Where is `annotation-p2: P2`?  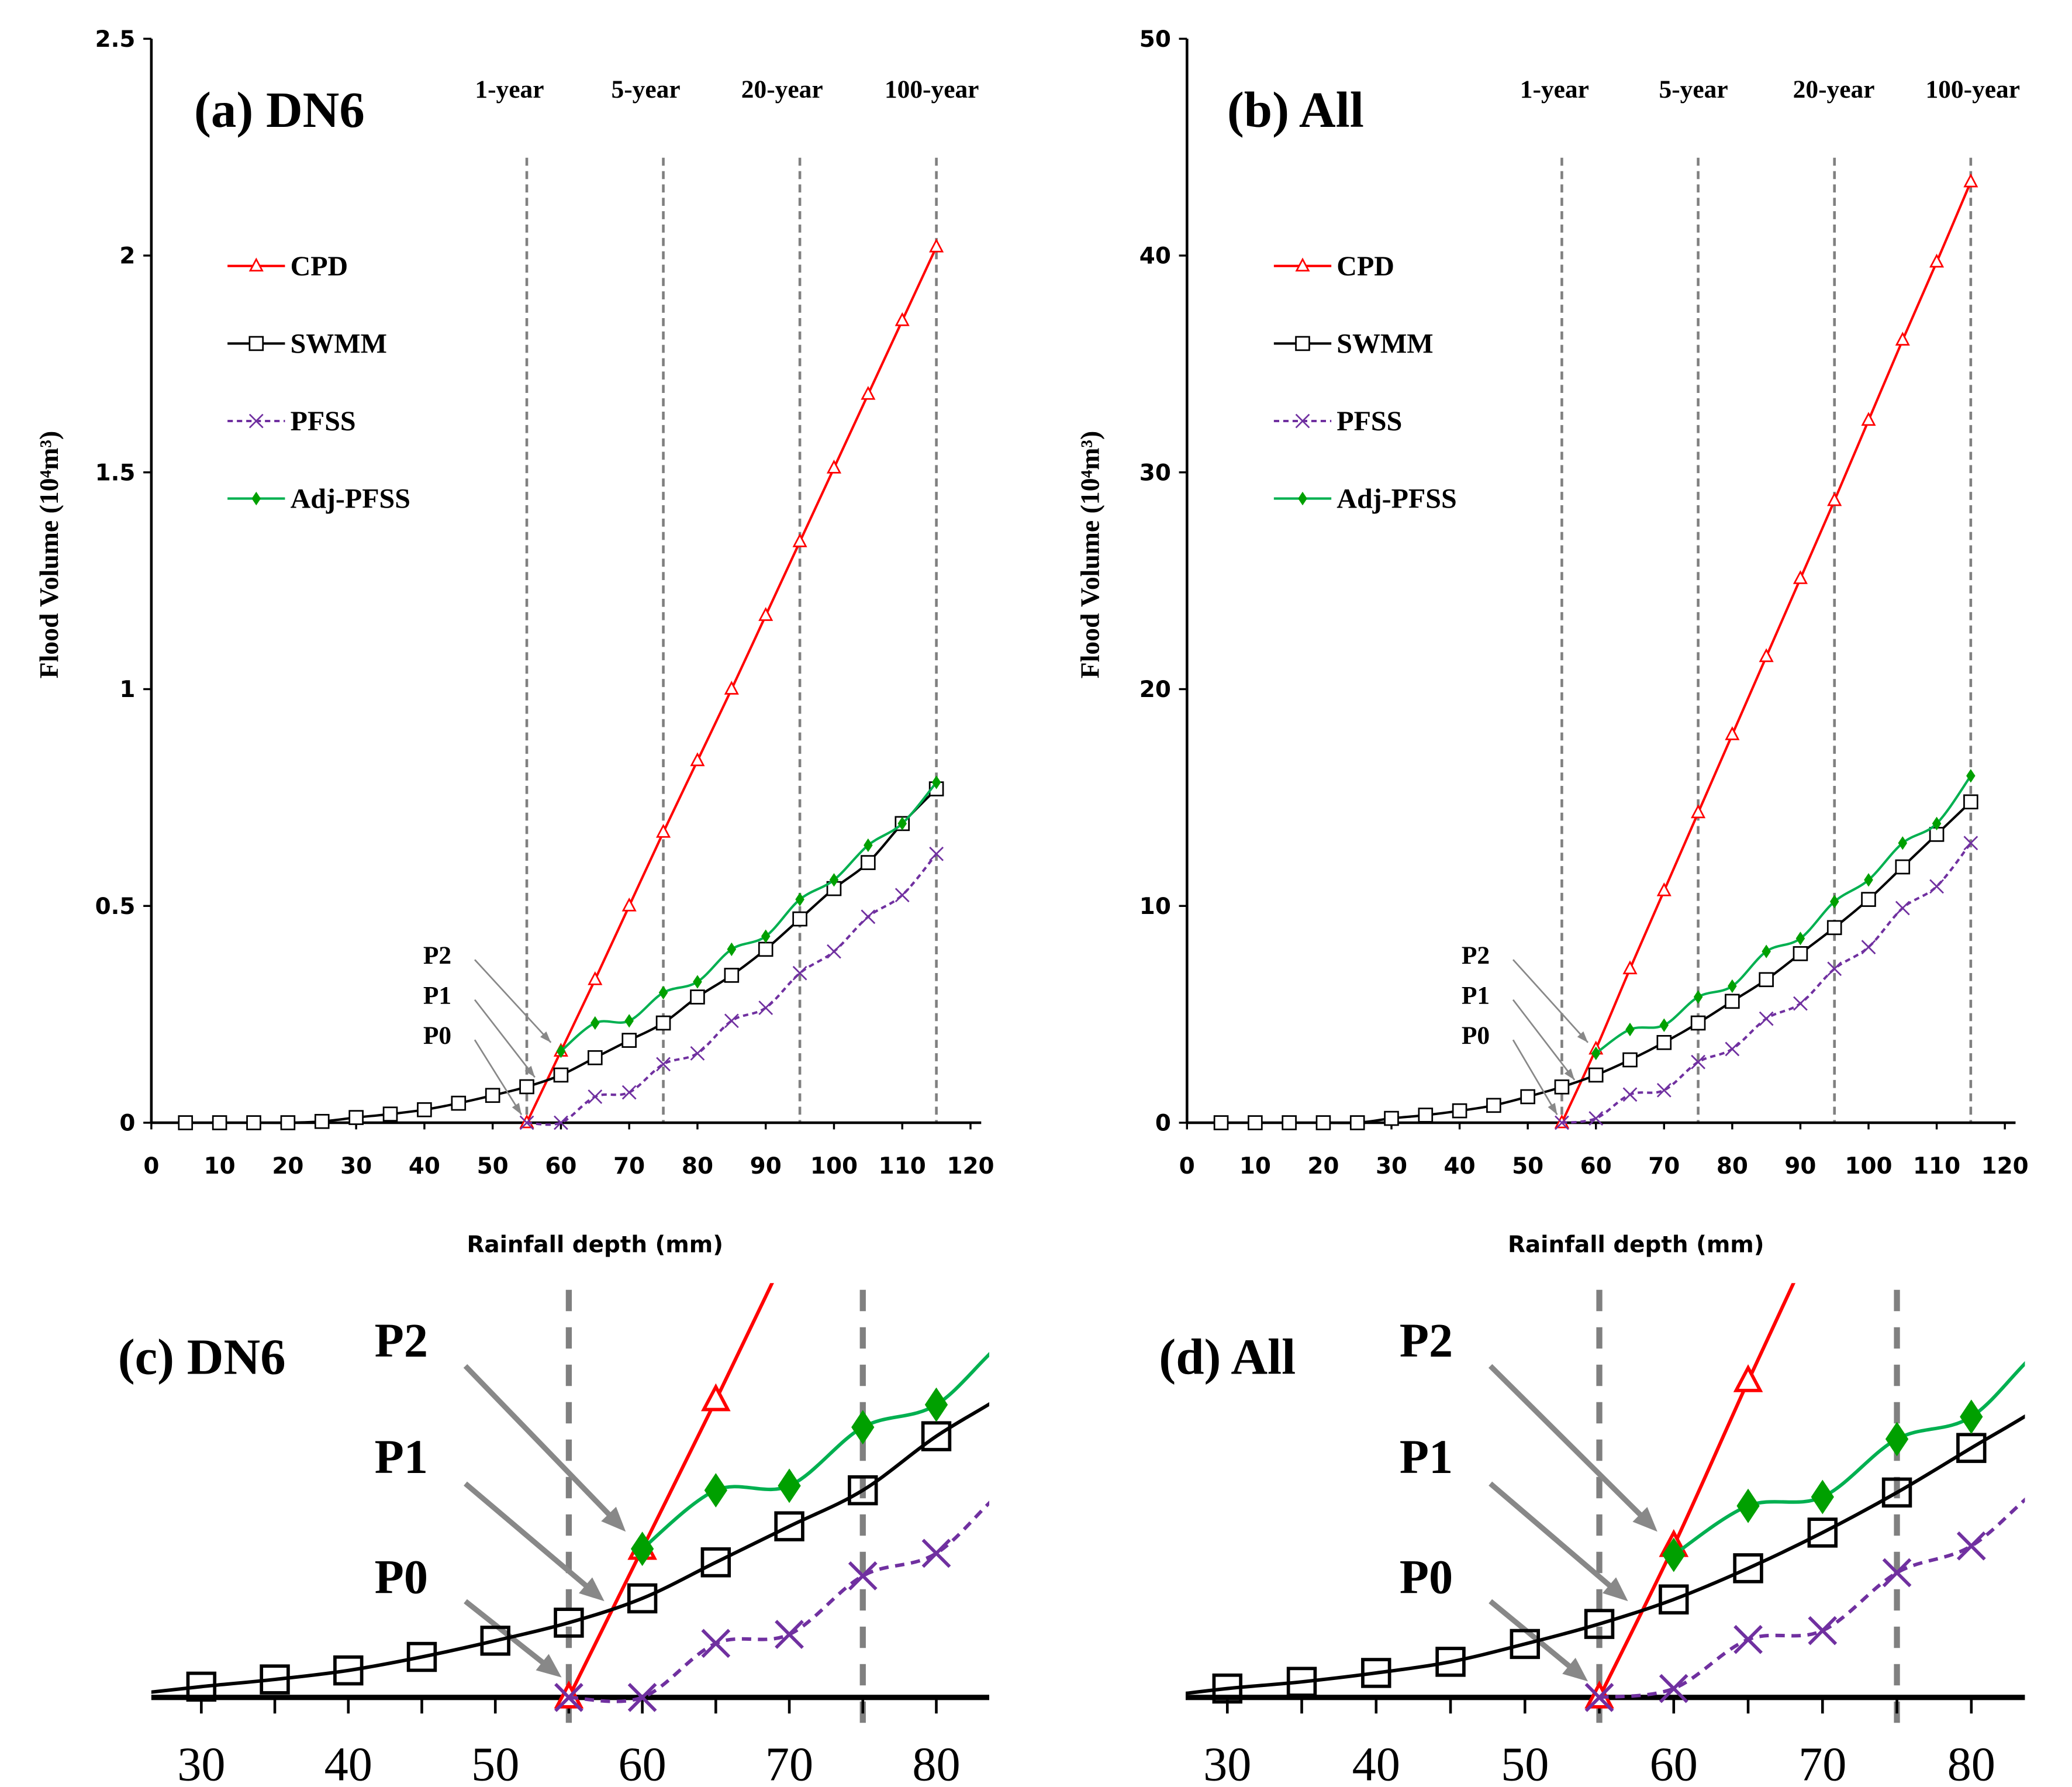
annotation-p2: P2 is located at coordinates (1426, 1340).